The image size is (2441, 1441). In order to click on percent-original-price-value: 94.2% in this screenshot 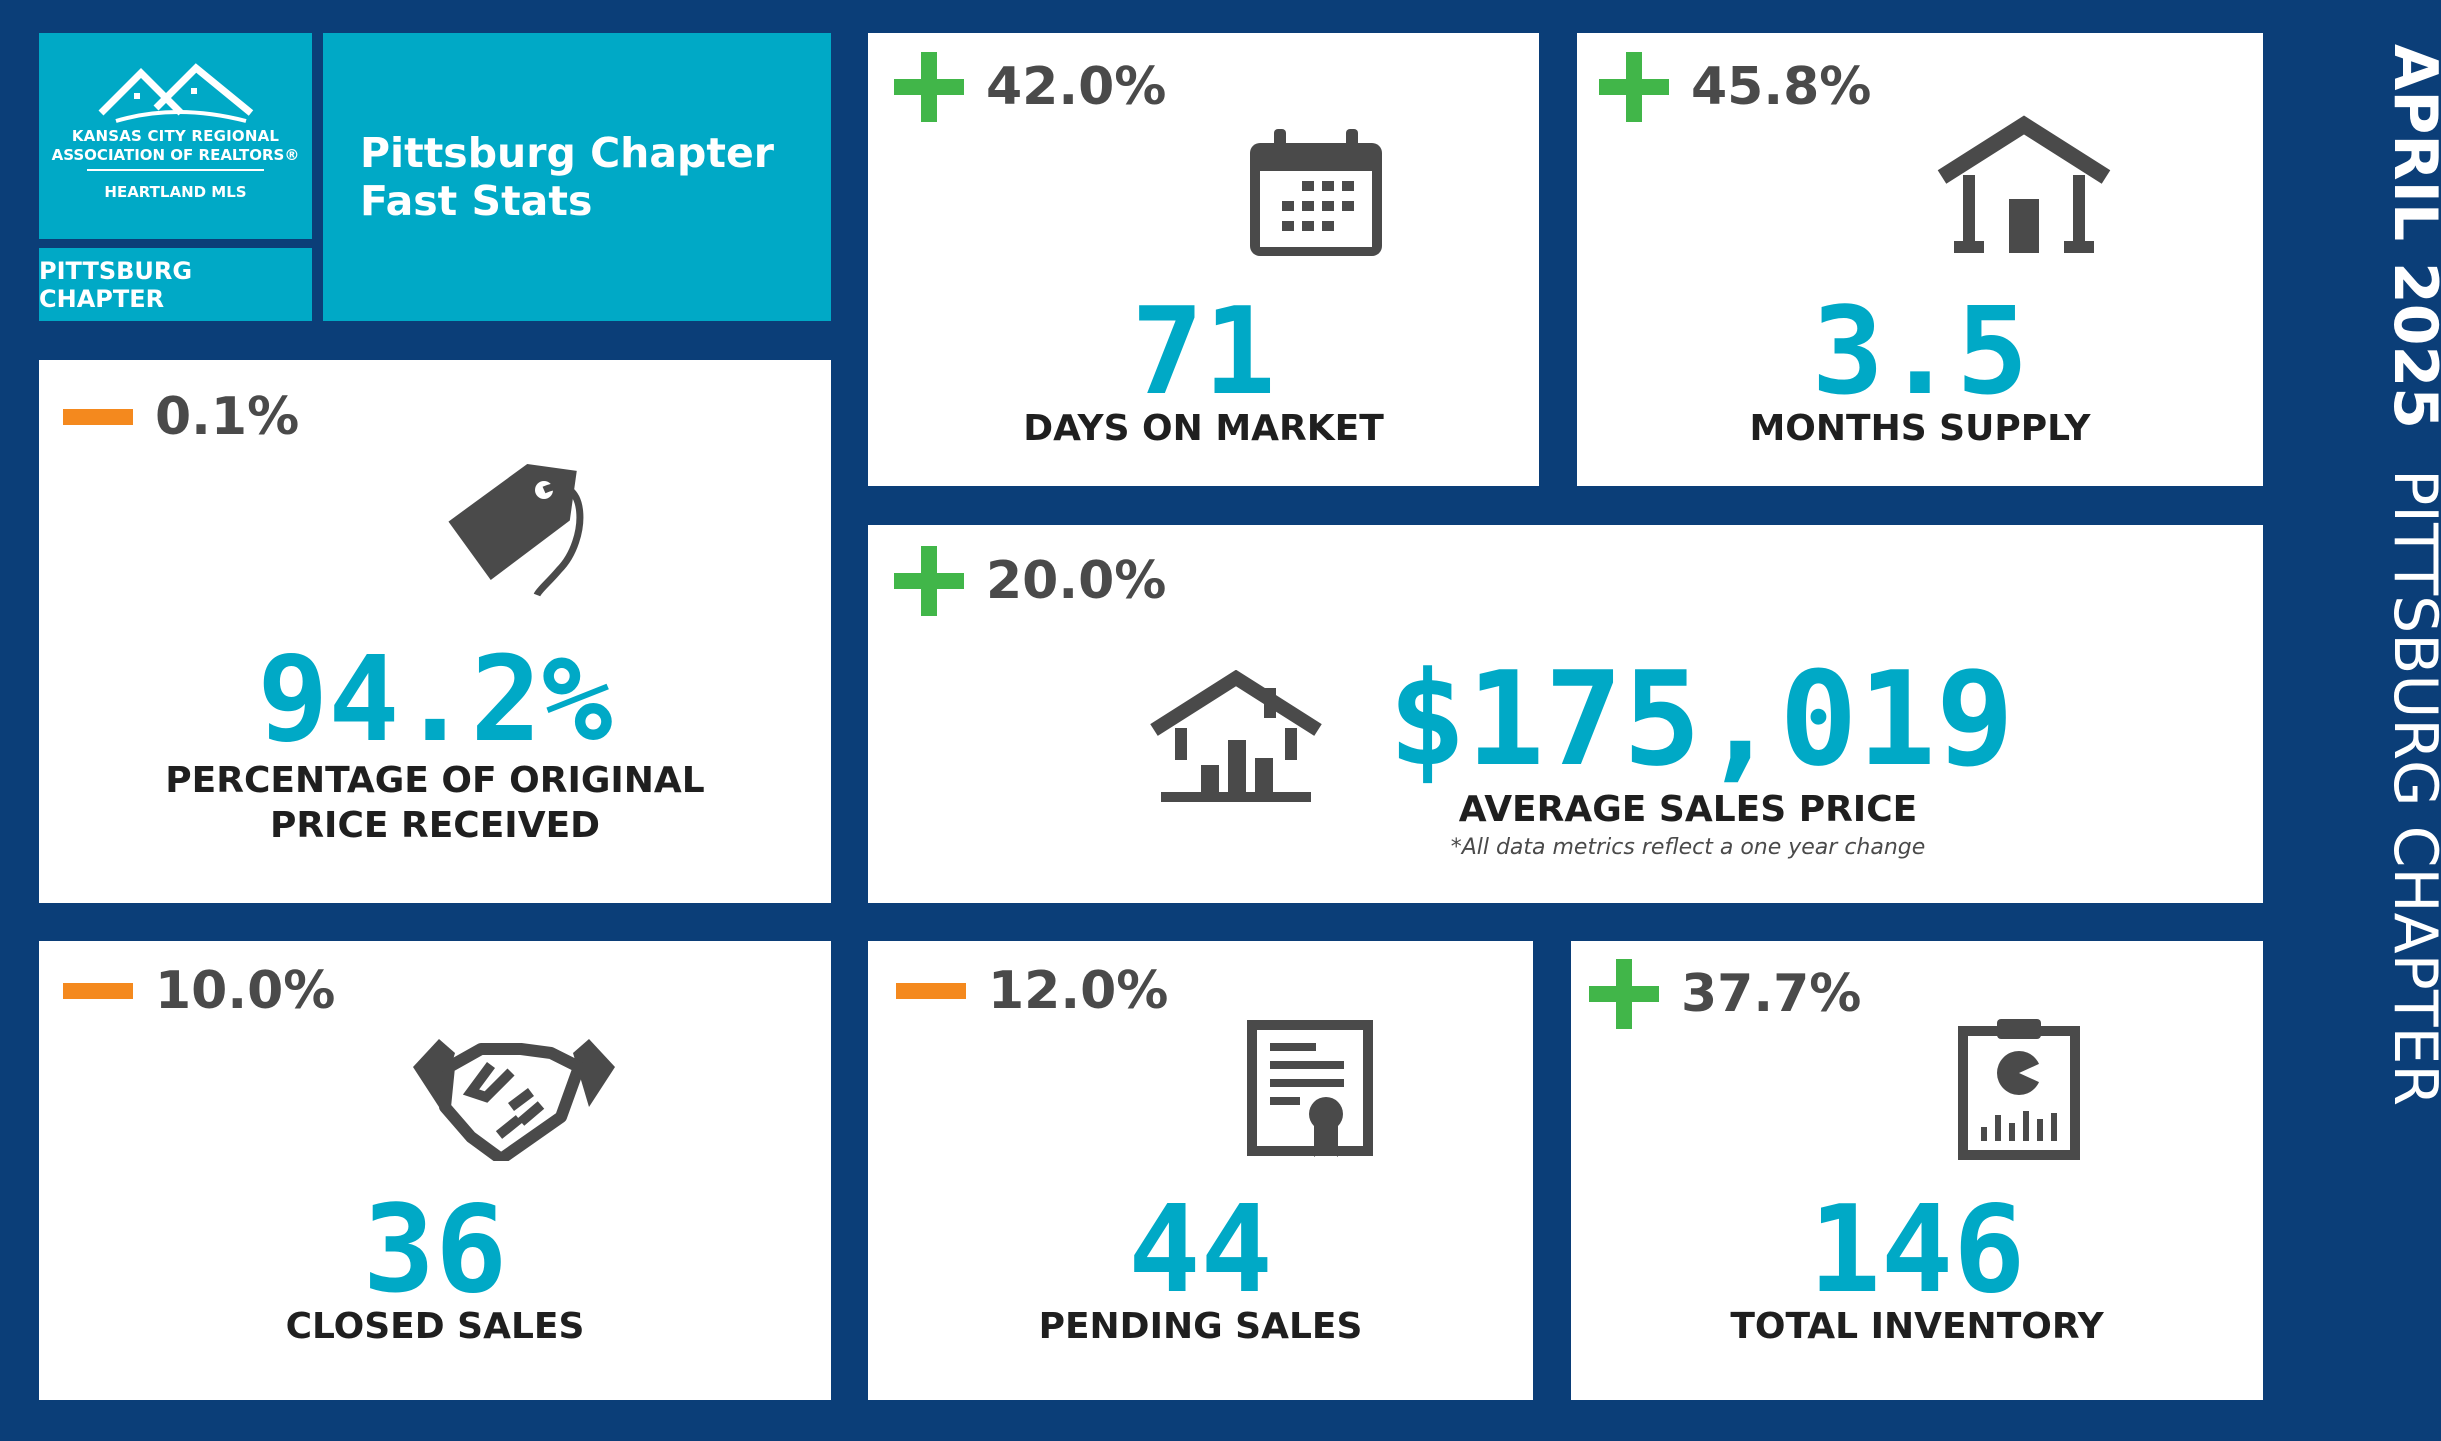, I will do `click(435, 699)`.